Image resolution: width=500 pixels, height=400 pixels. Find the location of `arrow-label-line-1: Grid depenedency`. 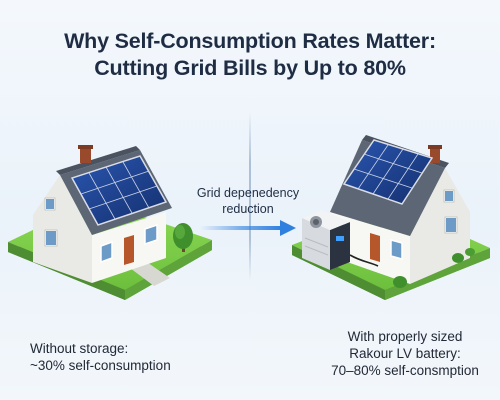

arrow-label-line-1: Grid depenedency is located at coordinates (248, 193).